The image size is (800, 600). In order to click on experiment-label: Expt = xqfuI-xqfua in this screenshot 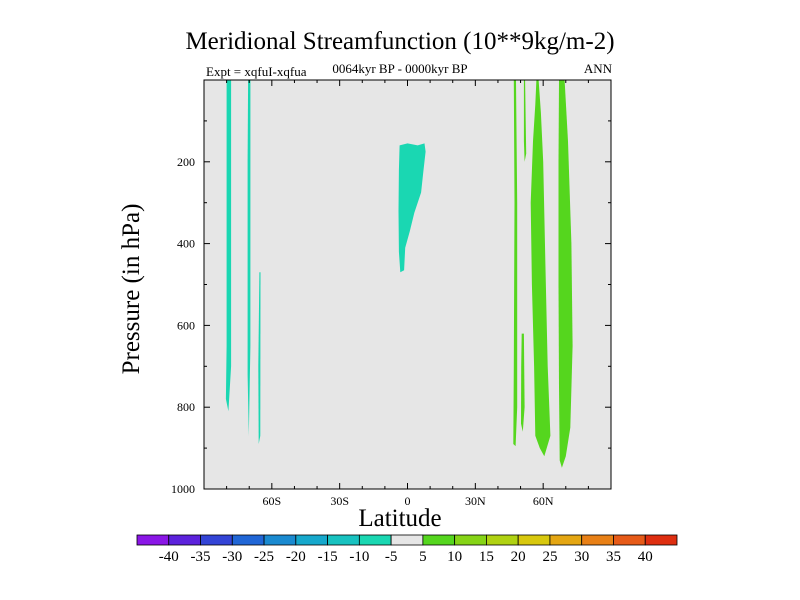, I will do `click(256, 71)`.